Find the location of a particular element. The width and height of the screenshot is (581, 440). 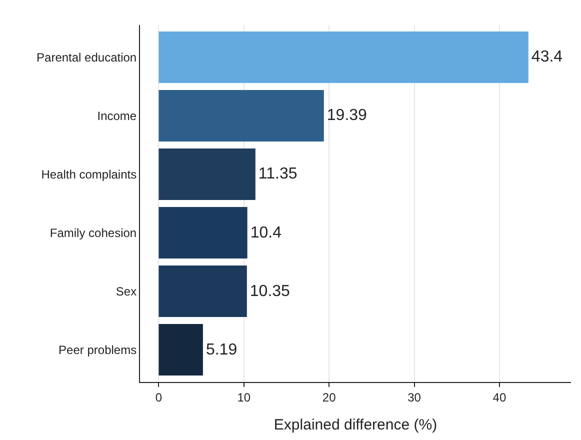

y-tick-label: Sex is located at coordinates (126, 291).